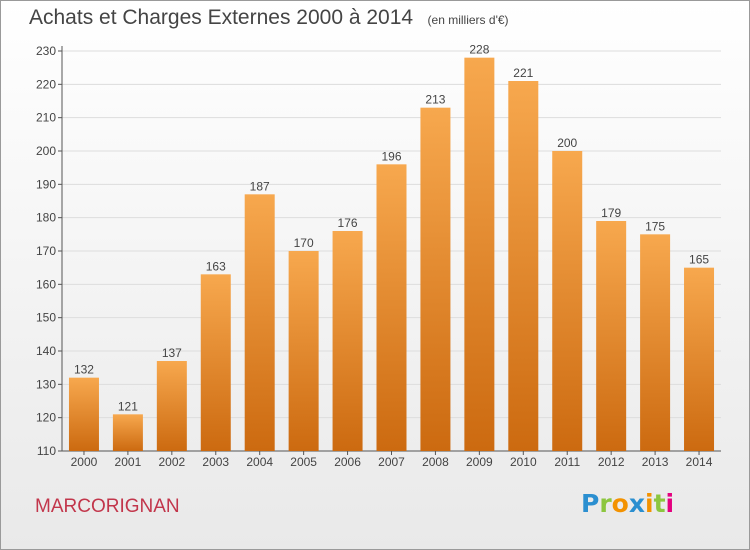  What do you see at coordinates (46, 384) in the screenshot?
I see `y-tick-label: 130` at bounding box center [46, 384].